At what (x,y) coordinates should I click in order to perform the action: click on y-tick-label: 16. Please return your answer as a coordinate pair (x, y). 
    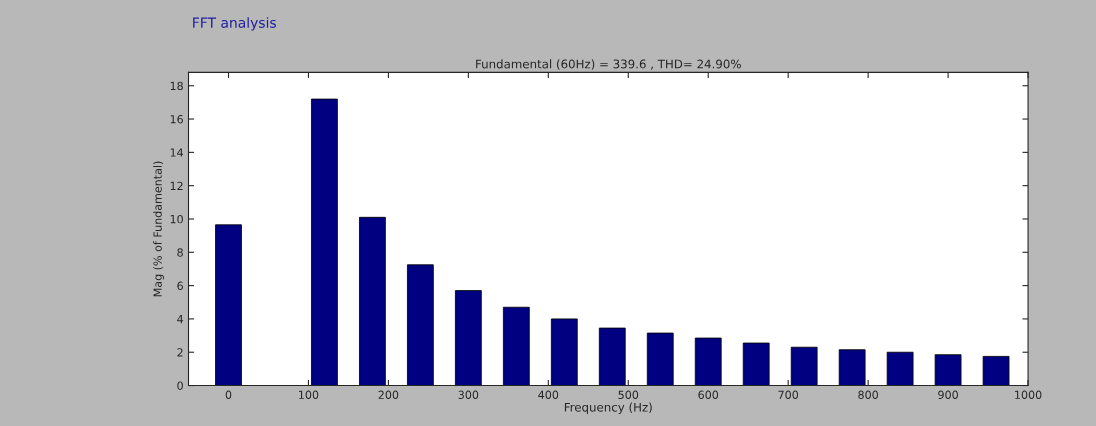
    Looking at the image, I should click on (176, 119).